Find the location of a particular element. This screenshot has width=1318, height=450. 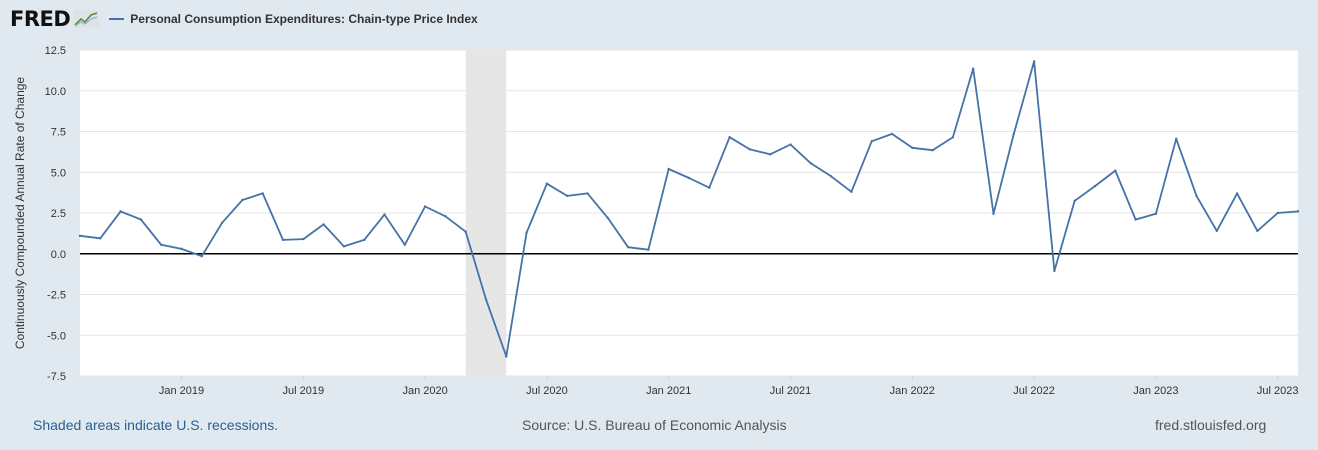

site-link: fred.stlouisfed.org is located at coordinates (1211, 425).